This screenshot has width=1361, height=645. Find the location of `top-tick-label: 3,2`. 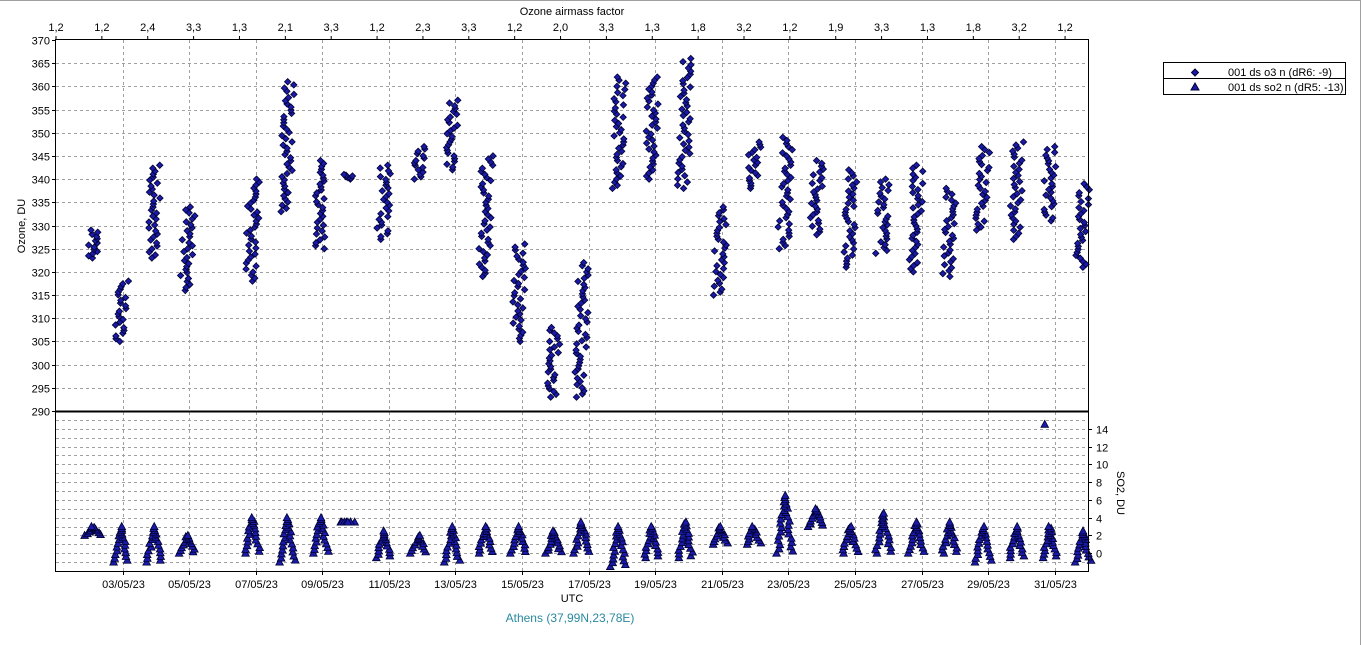

top-tick-label: 3,2 is located at coordinates (743, 28).